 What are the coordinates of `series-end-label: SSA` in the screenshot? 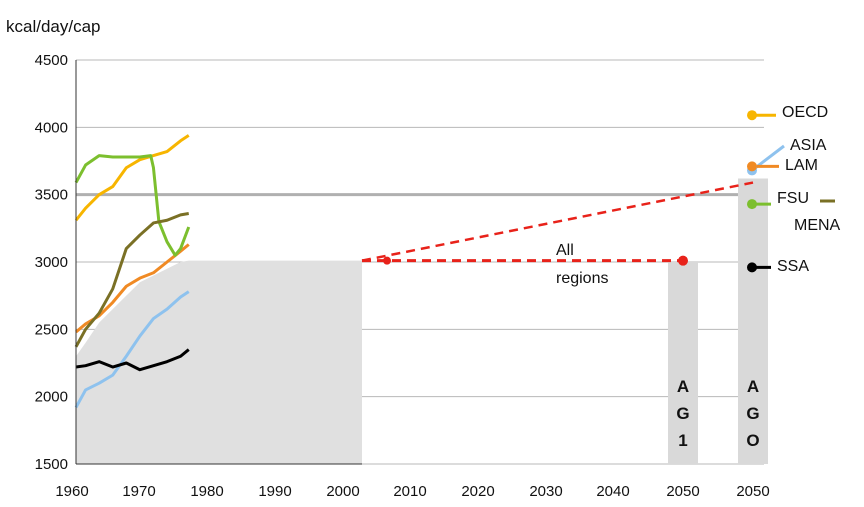 It's located at (793, 266).